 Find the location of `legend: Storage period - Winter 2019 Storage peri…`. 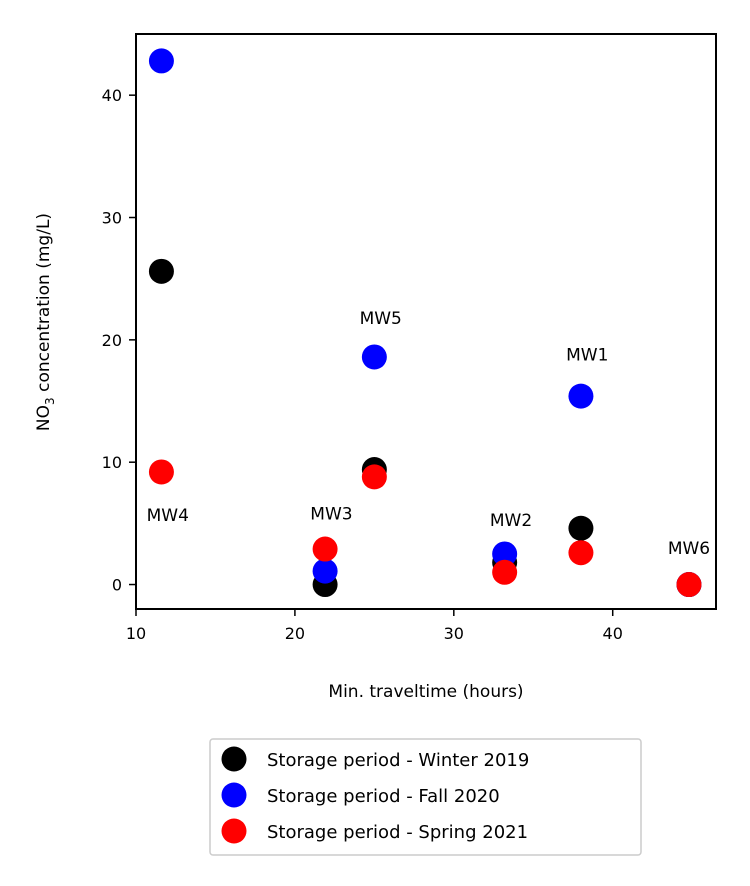

legend: Storage period - Winter 2019 Storage peri… is located at coordinates (425, 797).